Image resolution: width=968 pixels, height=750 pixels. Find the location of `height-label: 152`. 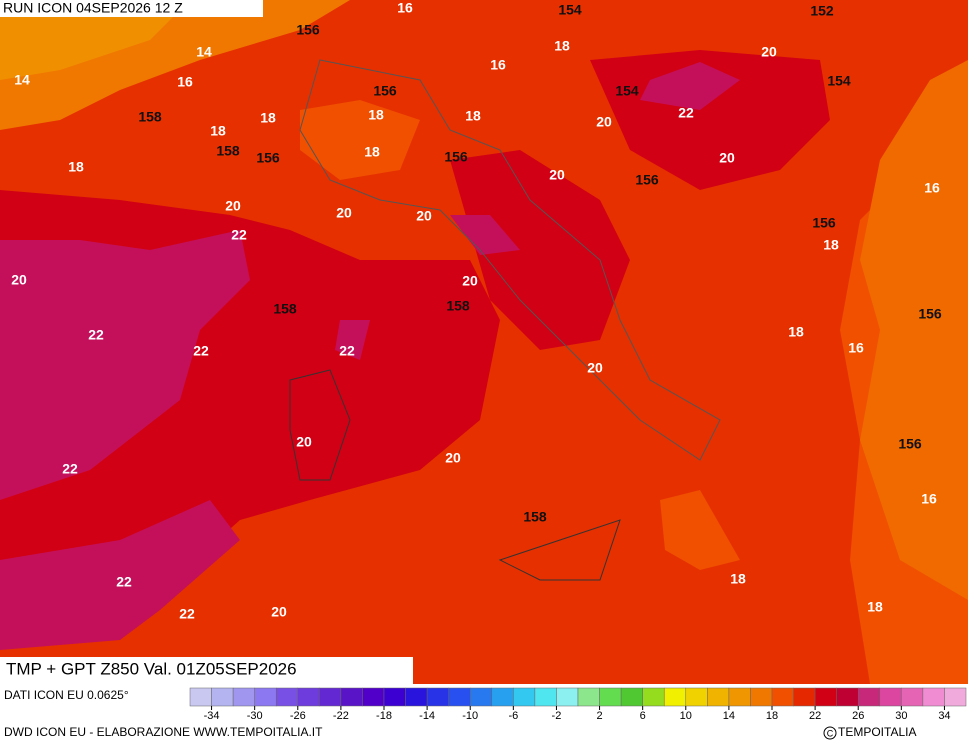

height-label: 152 is located at coordinates (822, 11).